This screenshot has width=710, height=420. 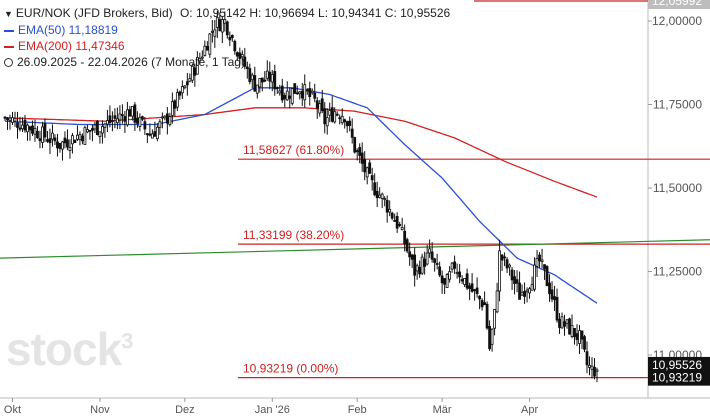 What do you see at coordinates (677, 21) in the screenshot?
I see `y-tick-label: 12,00000` at bounding box center [677, 21].